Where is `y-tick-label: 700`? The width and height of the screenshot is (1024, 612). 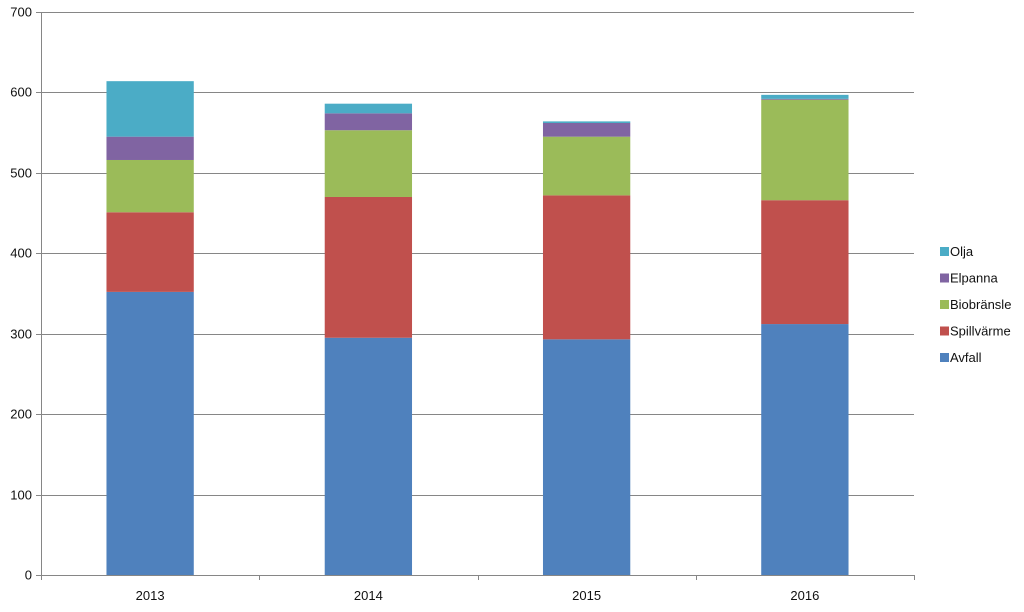 y-tick-label: 700 is located at coordinates (21, 12).